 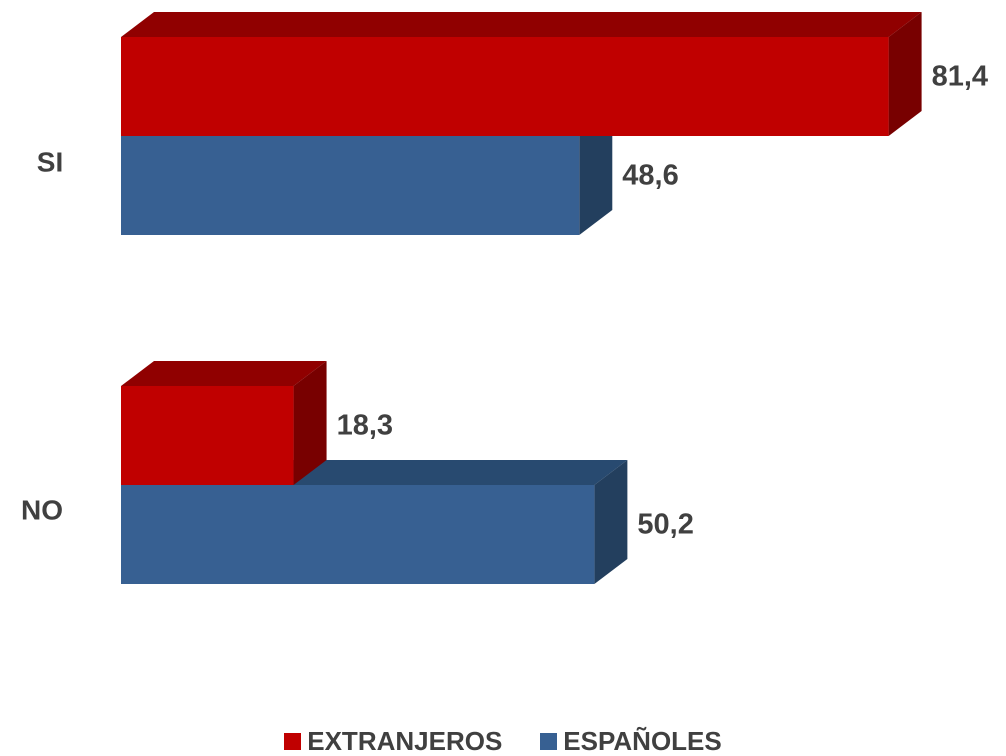 I want to click on bar-extranjeros-si, so click(x=521, y=74).